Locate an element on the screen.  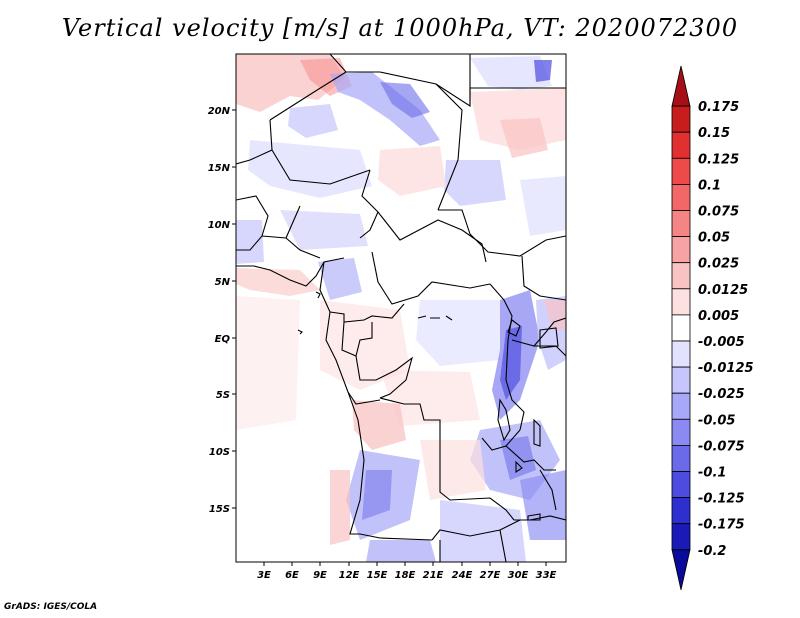
colorbar-level-label: 0.05 is located at coordinates (714, 238).